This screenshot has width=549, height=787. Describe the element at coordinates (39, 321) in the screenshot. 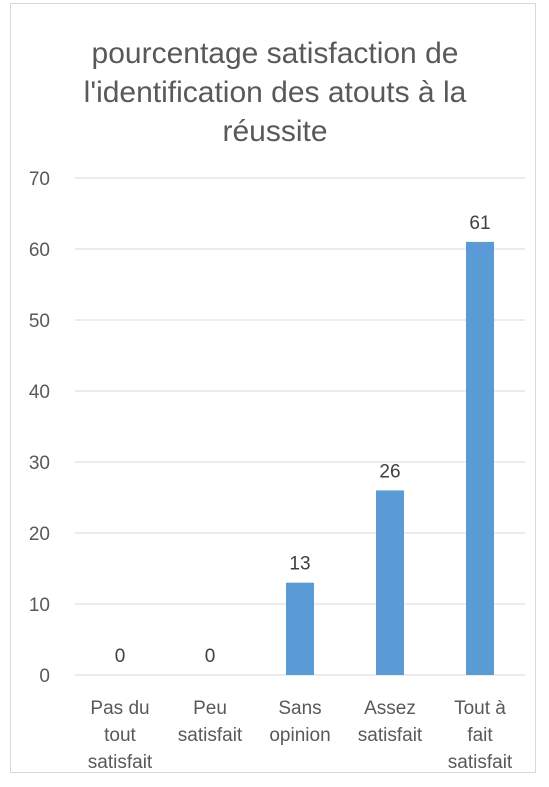

I see `y-tick-label: 50` at that location.